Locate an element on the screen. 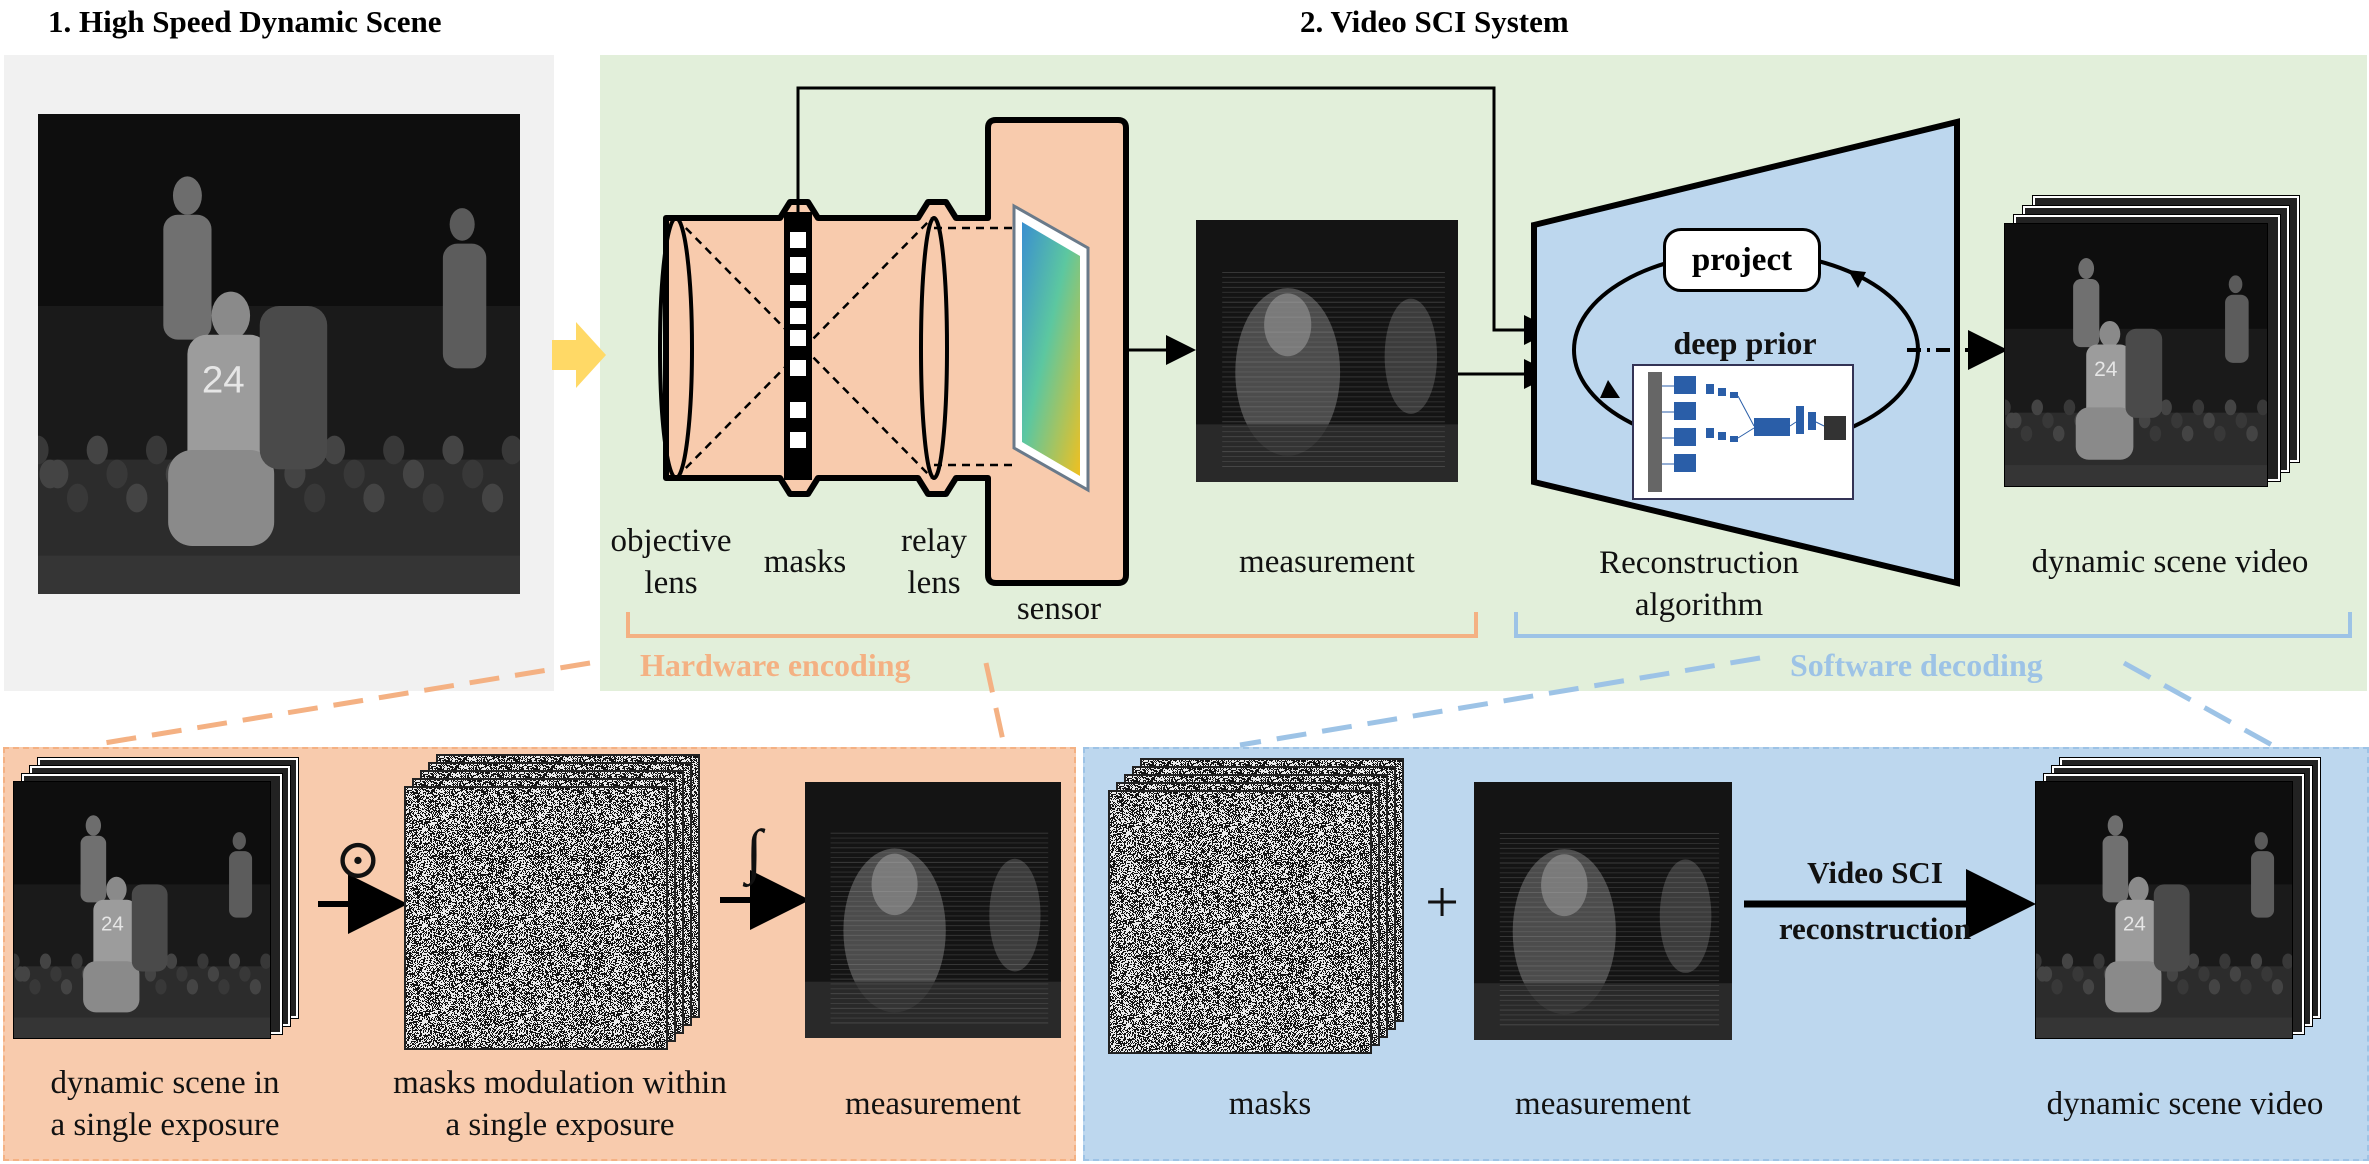  output-video-label: dynamic scene video is located at coordinates (2170, 562).